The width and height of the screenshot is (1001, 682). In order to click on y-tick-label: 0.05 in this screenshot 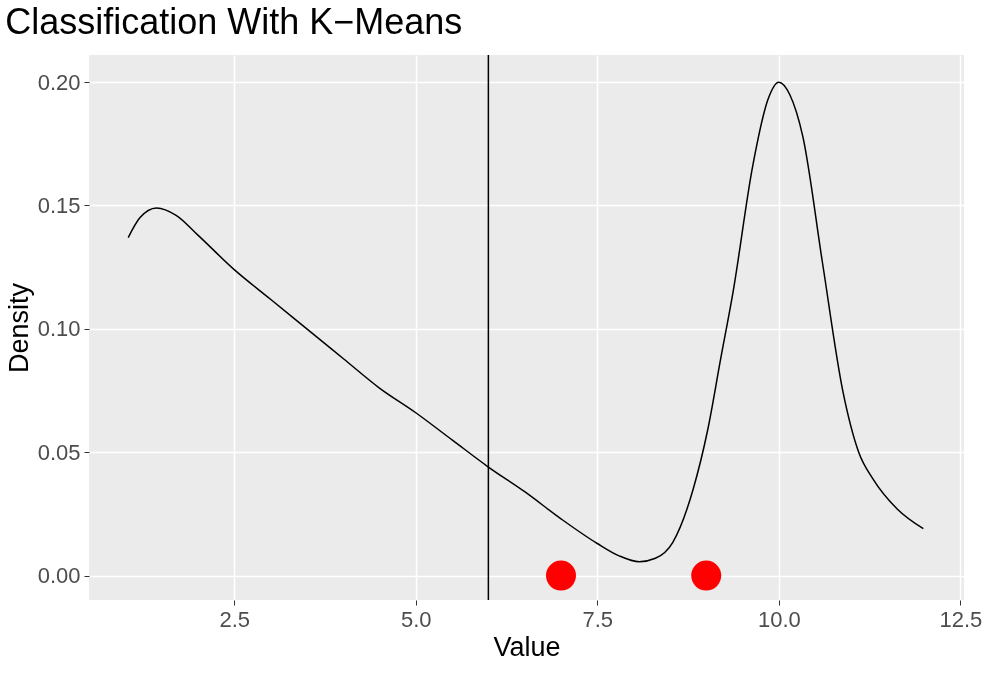, I will do `click(59, 452)`.